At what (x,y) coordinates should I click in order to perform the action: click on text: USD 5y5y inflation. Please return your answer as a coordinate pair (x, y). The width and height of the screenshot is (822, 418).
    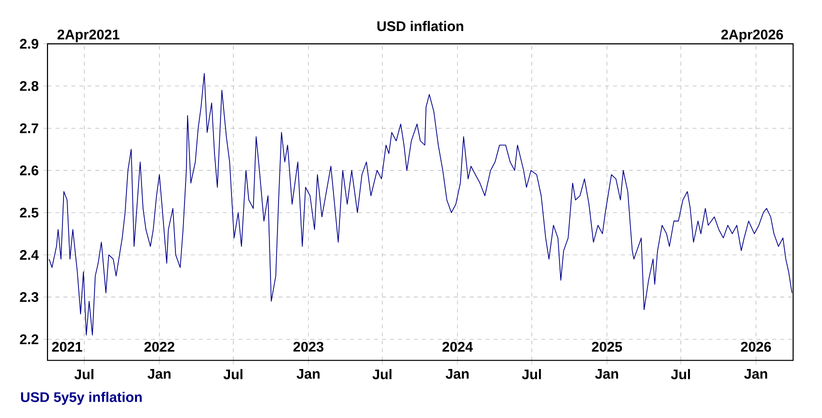
    Looking at the image, I should click on (81, 398).